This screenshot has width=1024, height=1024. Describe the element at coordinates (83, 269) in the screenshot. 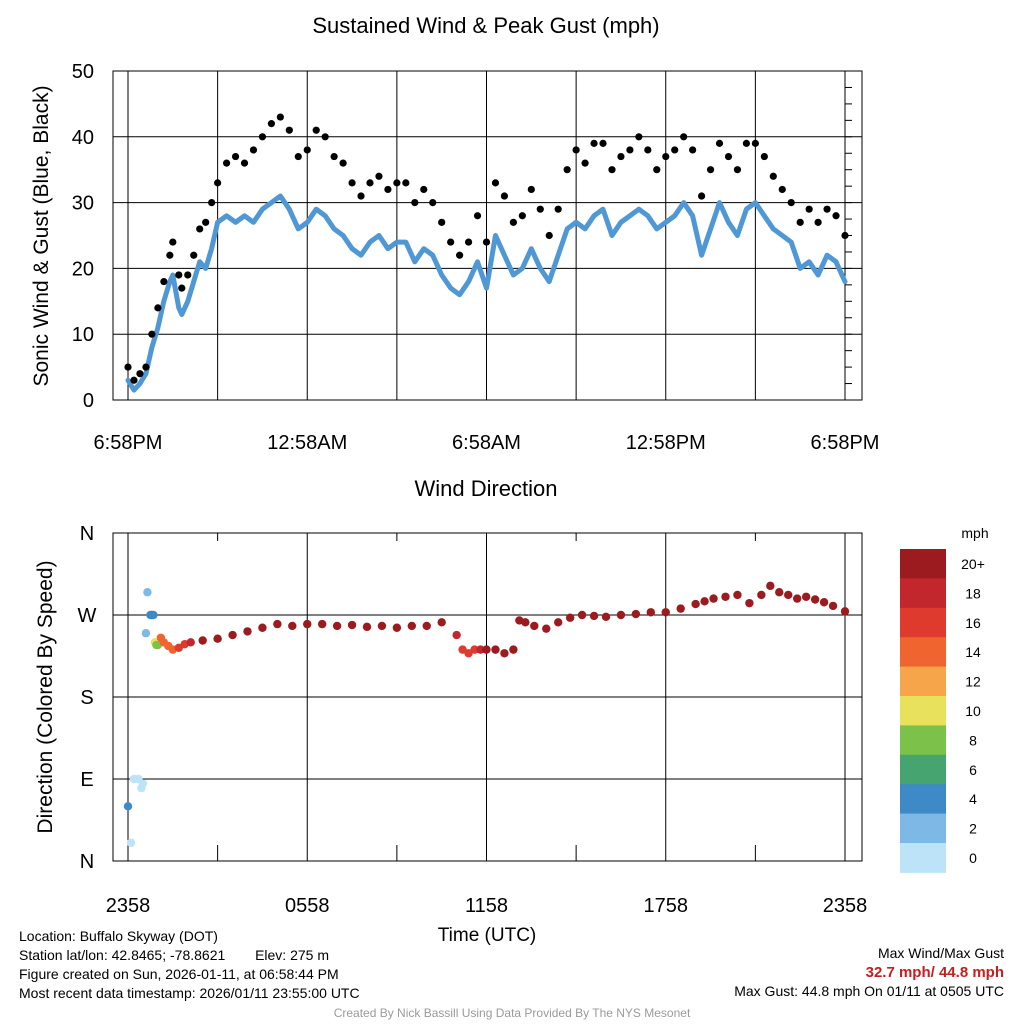

I see `top-ytick-label: 20` at that location.